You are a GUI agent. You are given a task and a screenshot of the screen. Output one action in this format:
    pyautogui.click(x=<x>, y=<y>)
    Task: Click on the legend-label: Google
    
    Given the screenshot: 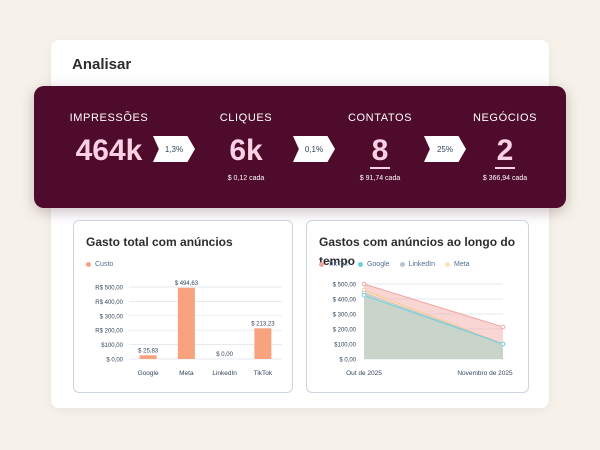 What is the action you would take?
    pyautogui.click(x=378, y=264)
    